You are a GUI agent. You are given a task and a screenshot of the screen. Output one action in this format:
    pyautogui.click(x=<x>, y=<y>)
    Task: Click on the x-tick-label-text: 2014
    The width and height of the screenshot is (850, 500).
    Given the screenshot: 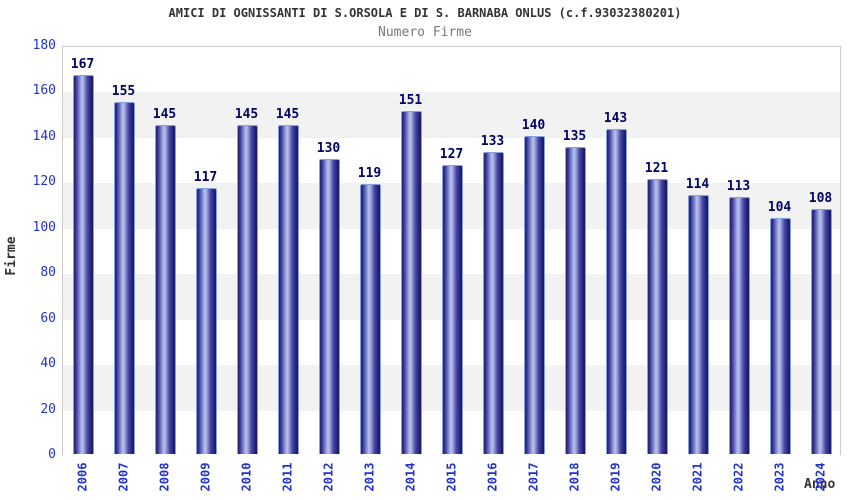 What is the action you would take?
    pyautogui.click(x=410, y=477)
    